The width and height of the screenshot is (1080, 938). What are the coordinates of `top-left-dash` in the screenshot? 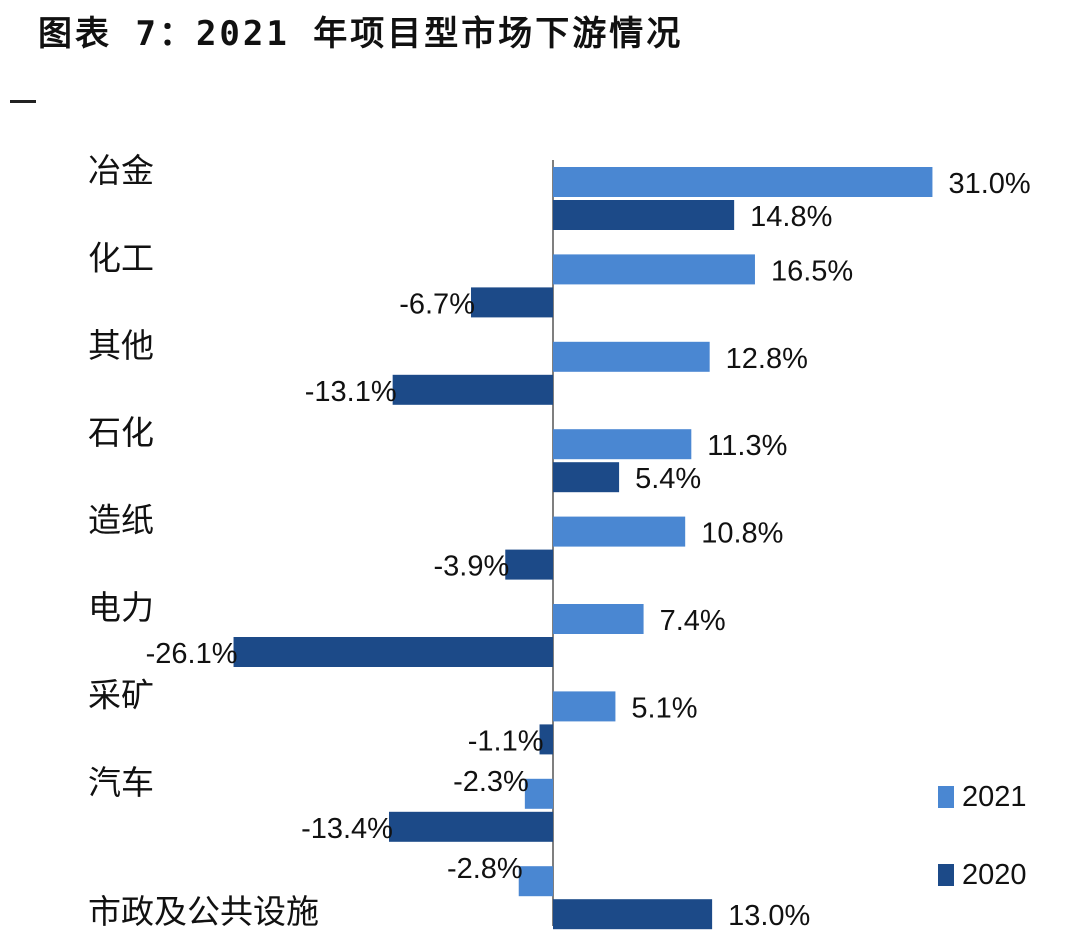 It's located at (23, 101).